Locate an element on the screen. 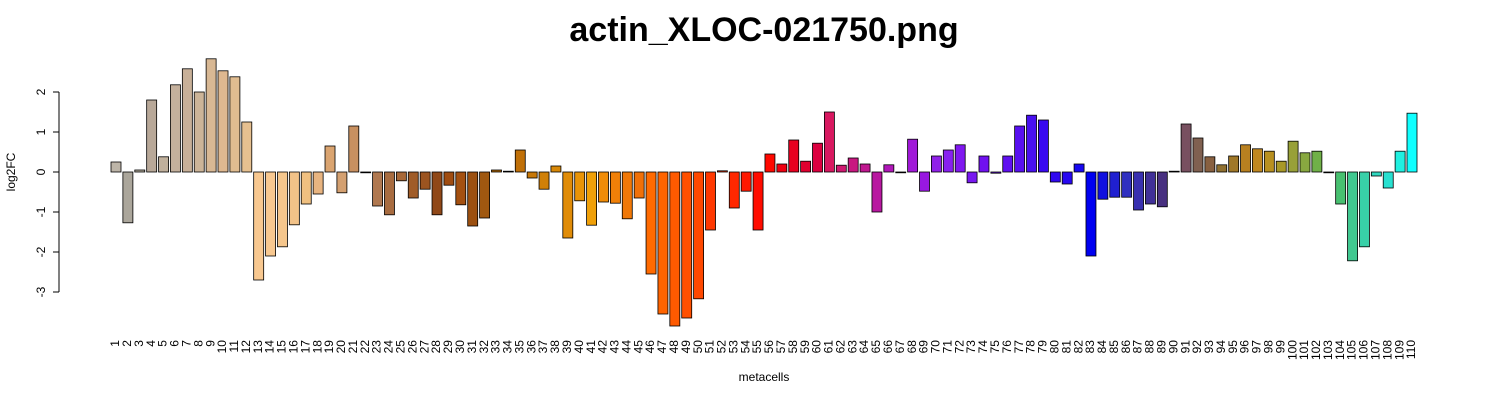 This screenshot has width=1500, height=405. x-tick-label: 42 is located at coordinates (603, 347).